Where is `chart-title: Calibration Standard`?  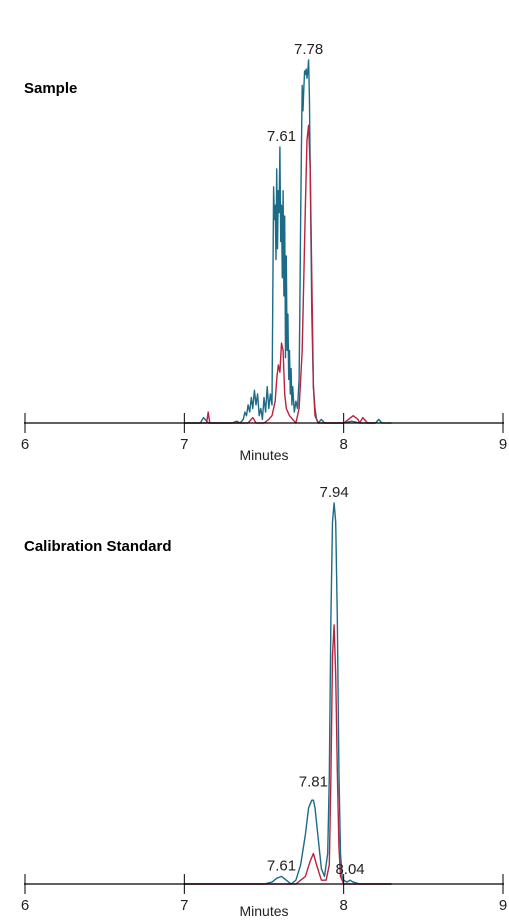
chart-title: Calibration Standard is located at coordinates (98, 546).